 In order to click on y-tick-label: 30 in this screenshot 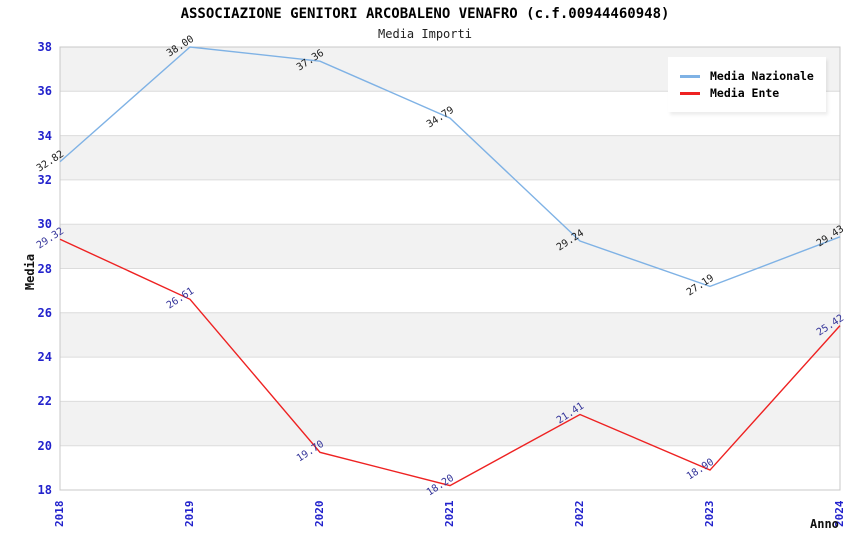, I will do `click(44, 224)`.